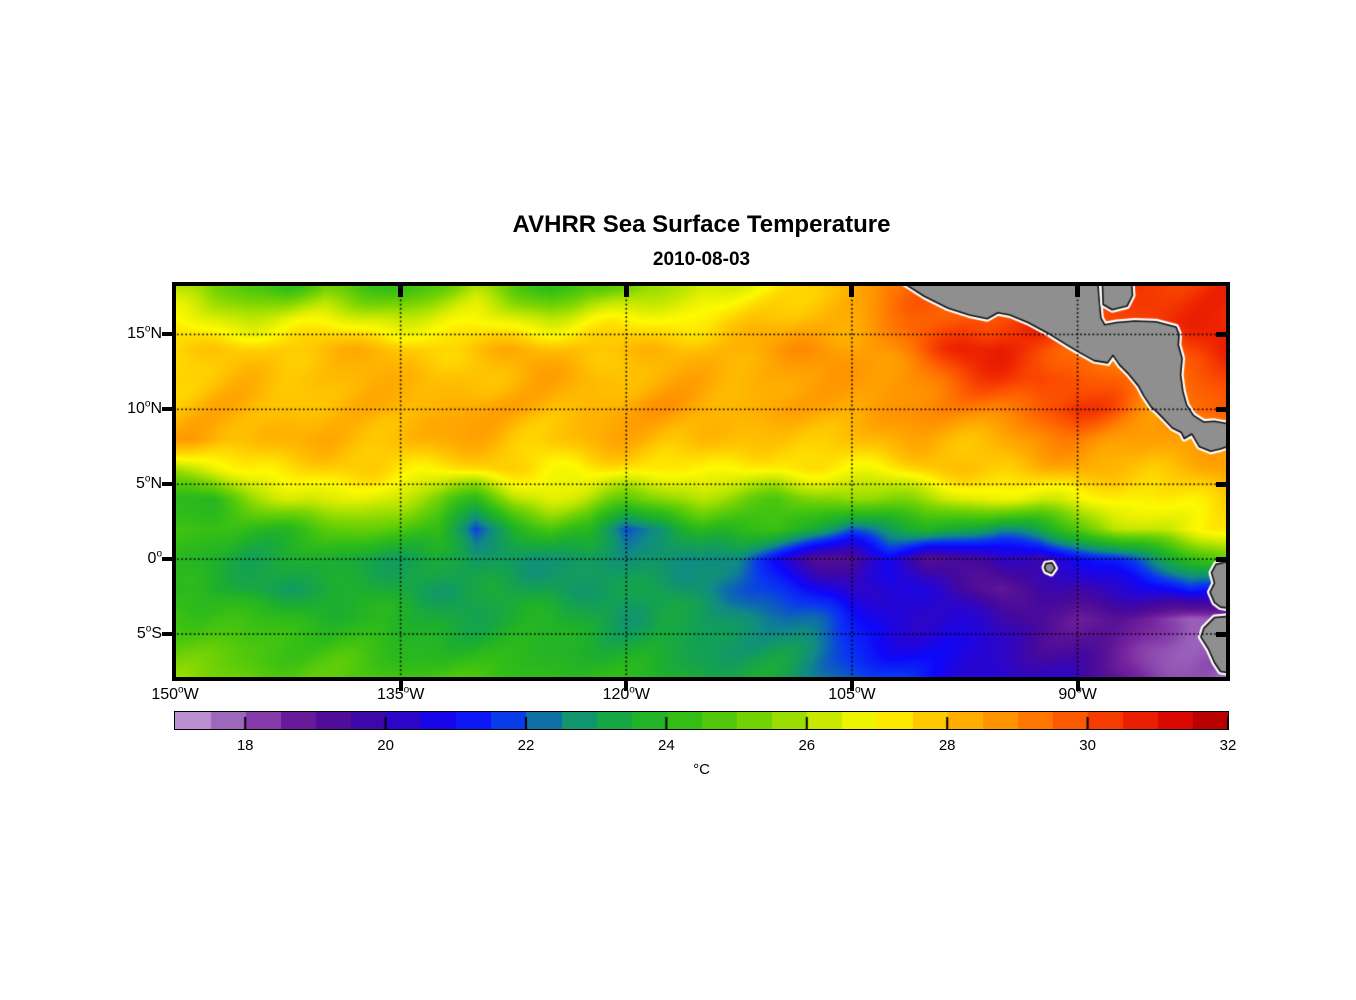 This screenshot has width=1356, height=1000. Describe the element at coordinates (110, 484) in the screenshot. I see `y-tick-label: 5oN` at that location.